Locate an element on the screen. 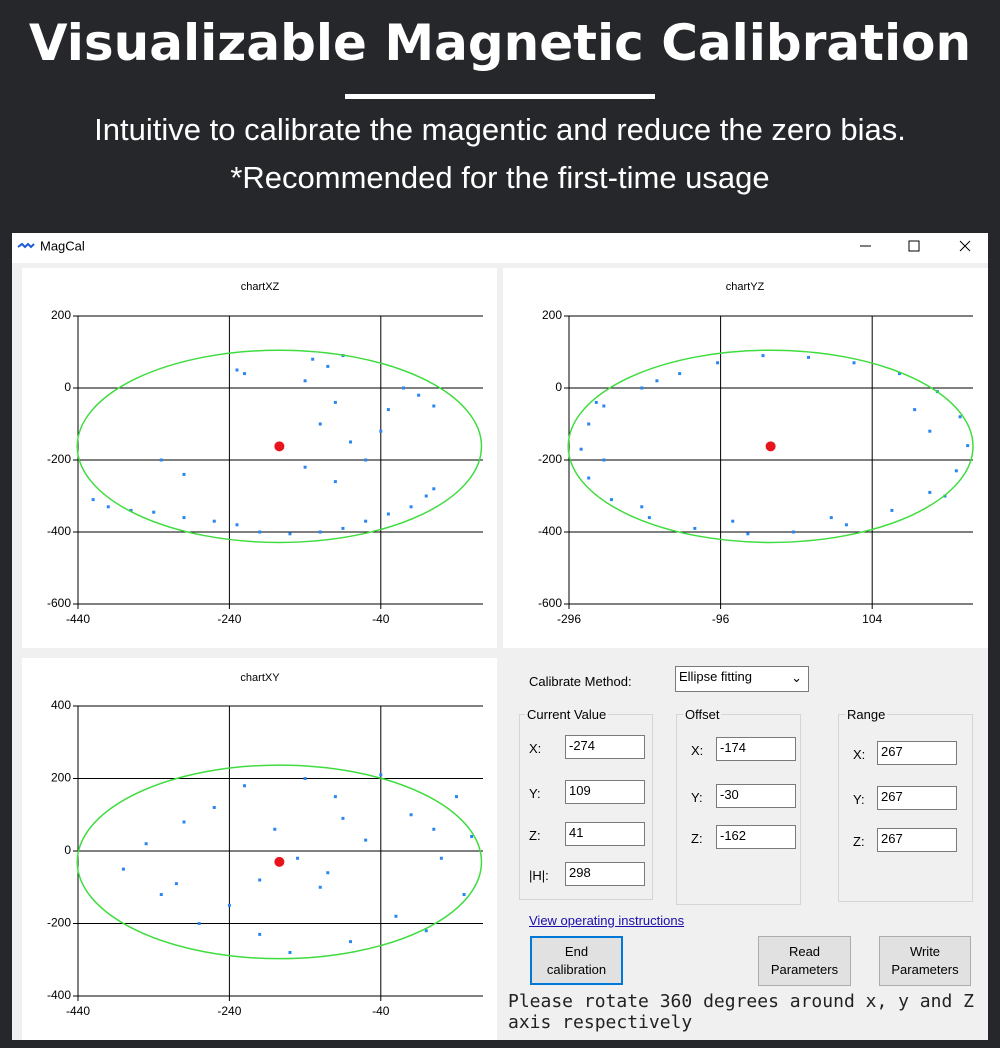 Image resolution: width=1000 pixels, height=1048 pixels. x-tick-label: -96 is located at coordinates (721, 619).